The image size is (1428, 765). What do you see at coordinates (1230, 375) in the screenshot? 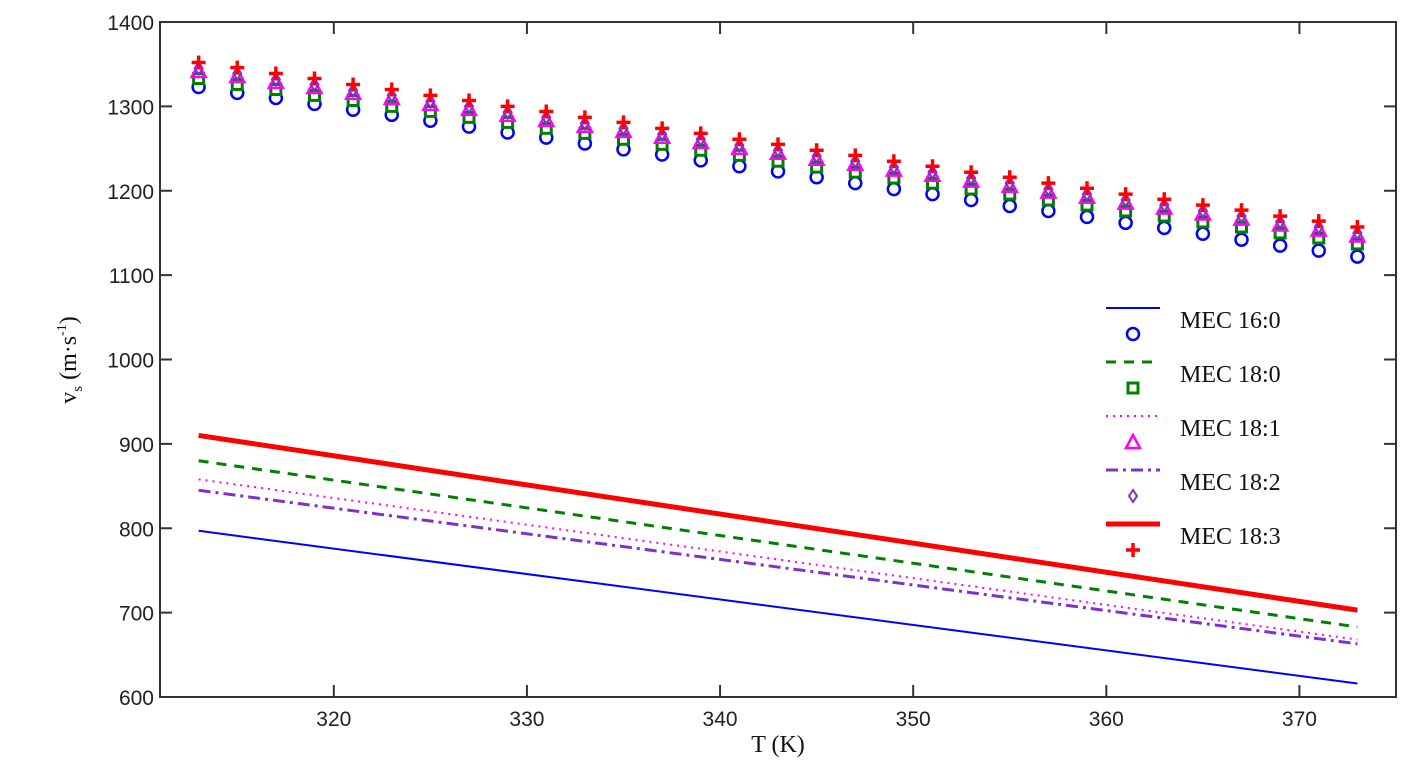
I see `legend-label: MEC 18:0` at bounding box center [1230, 375].